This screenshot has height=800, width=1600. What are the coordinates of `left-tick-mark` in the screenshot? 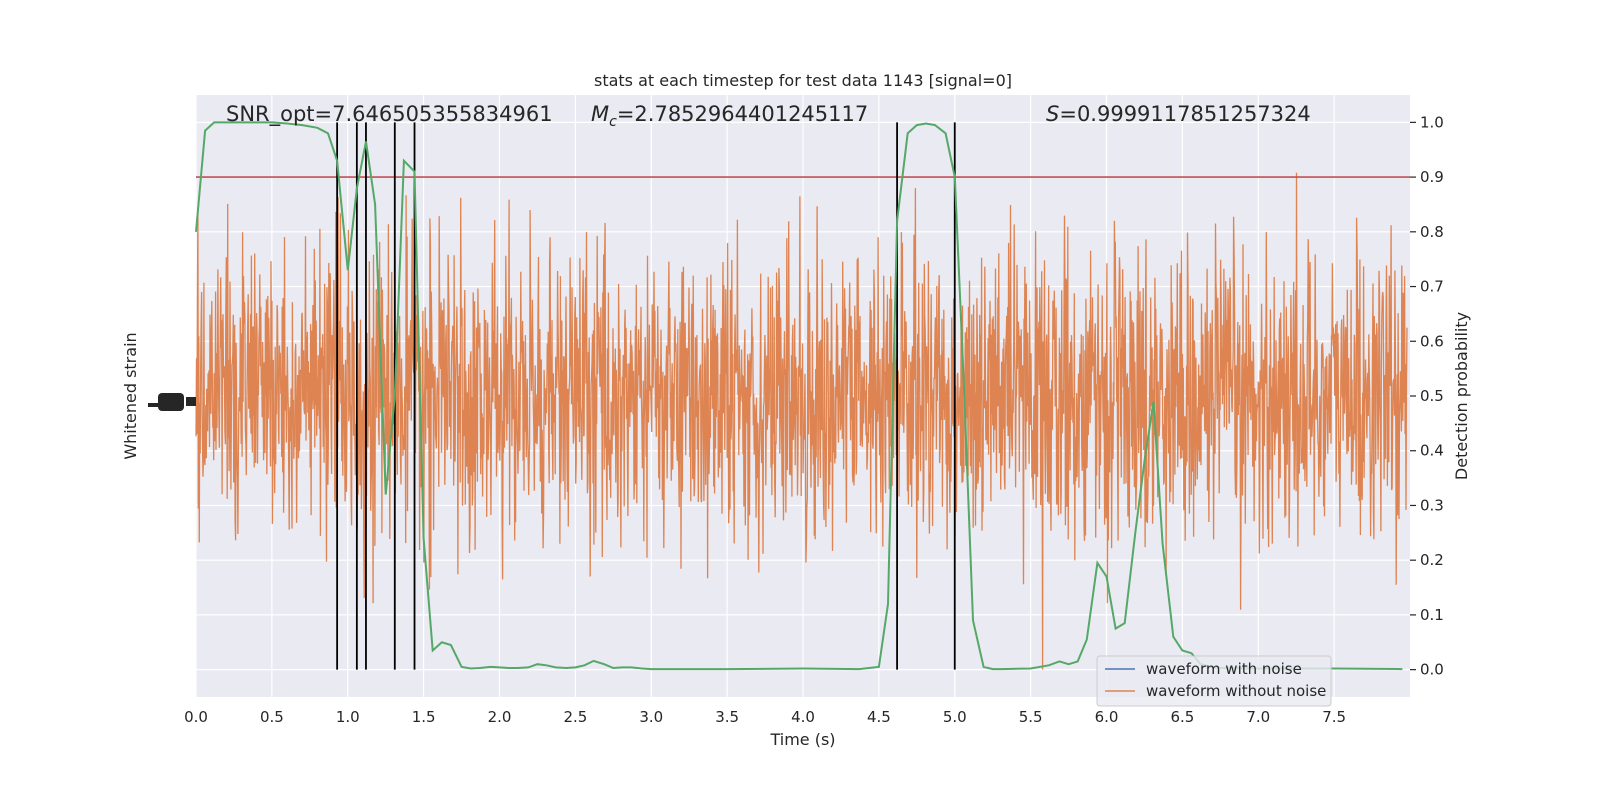 It's located at (191, 401).